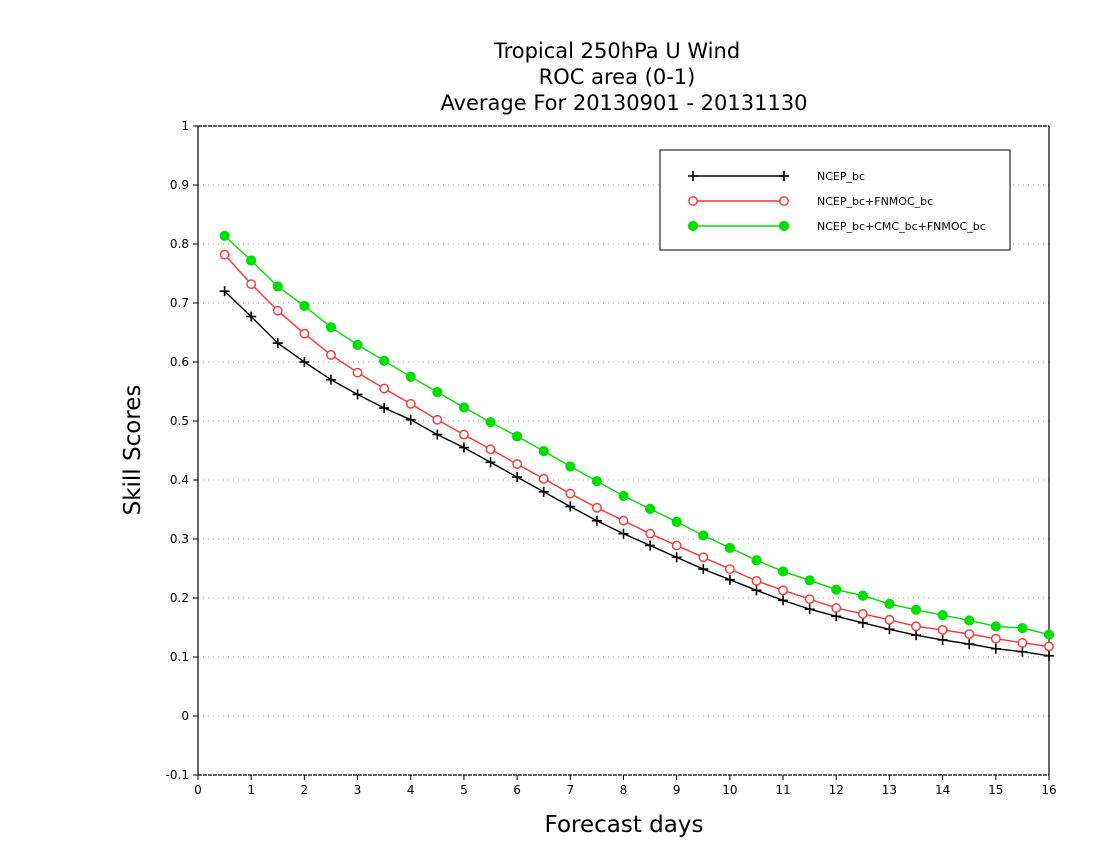 This screenshot has width=1100, height=850. What do you see at coordinates (623, 103) in the screenshot?
I see `title-line-3: Average For 20130901 - 20131130` at bounding box center [623, 103].